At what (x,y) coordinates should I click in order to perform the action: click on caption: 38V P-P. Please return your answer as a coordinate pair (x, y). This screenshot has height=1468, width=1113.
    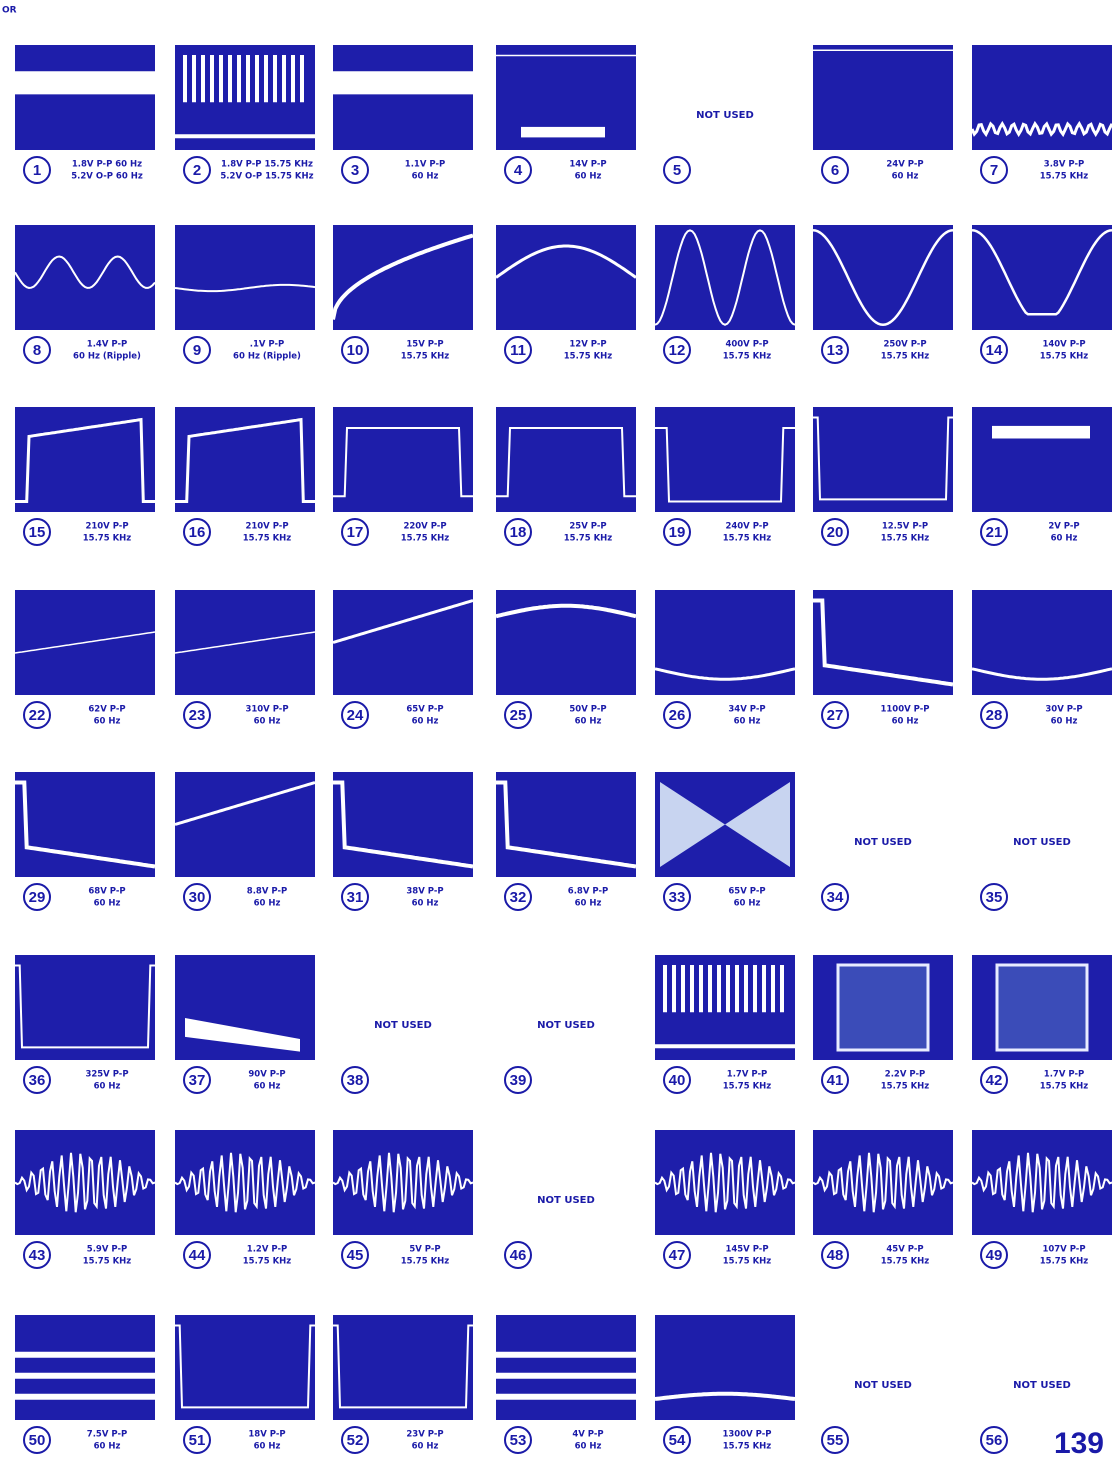
    Looking at the image, I should click on (424, 892).